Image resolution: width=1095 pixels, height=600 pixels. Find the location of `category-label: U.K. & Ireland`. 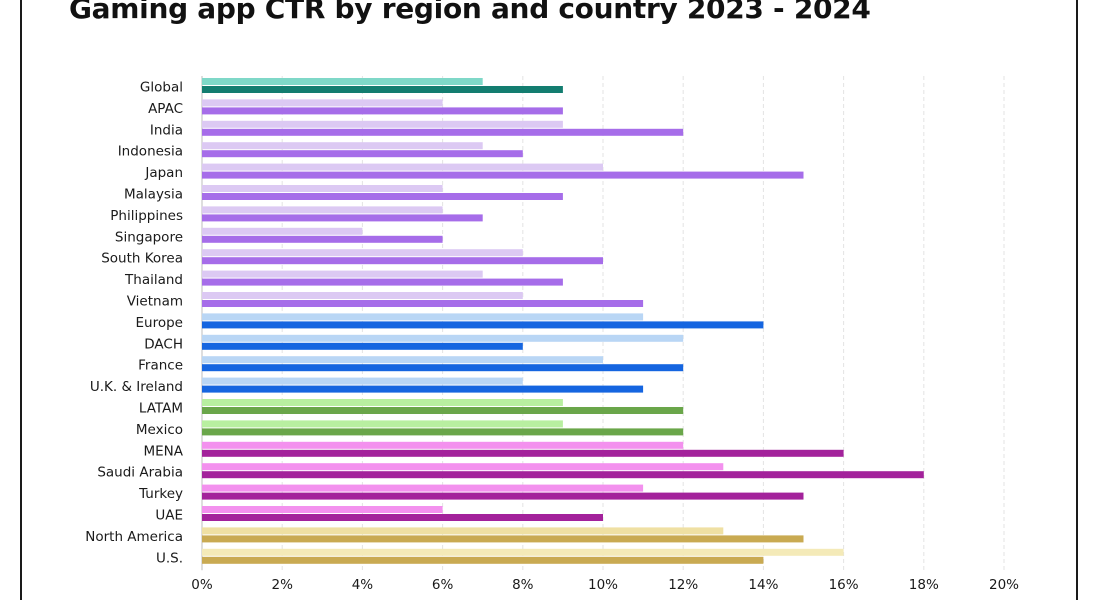

category-label: U.K. & Ireland is located at coordinates (136, 387).